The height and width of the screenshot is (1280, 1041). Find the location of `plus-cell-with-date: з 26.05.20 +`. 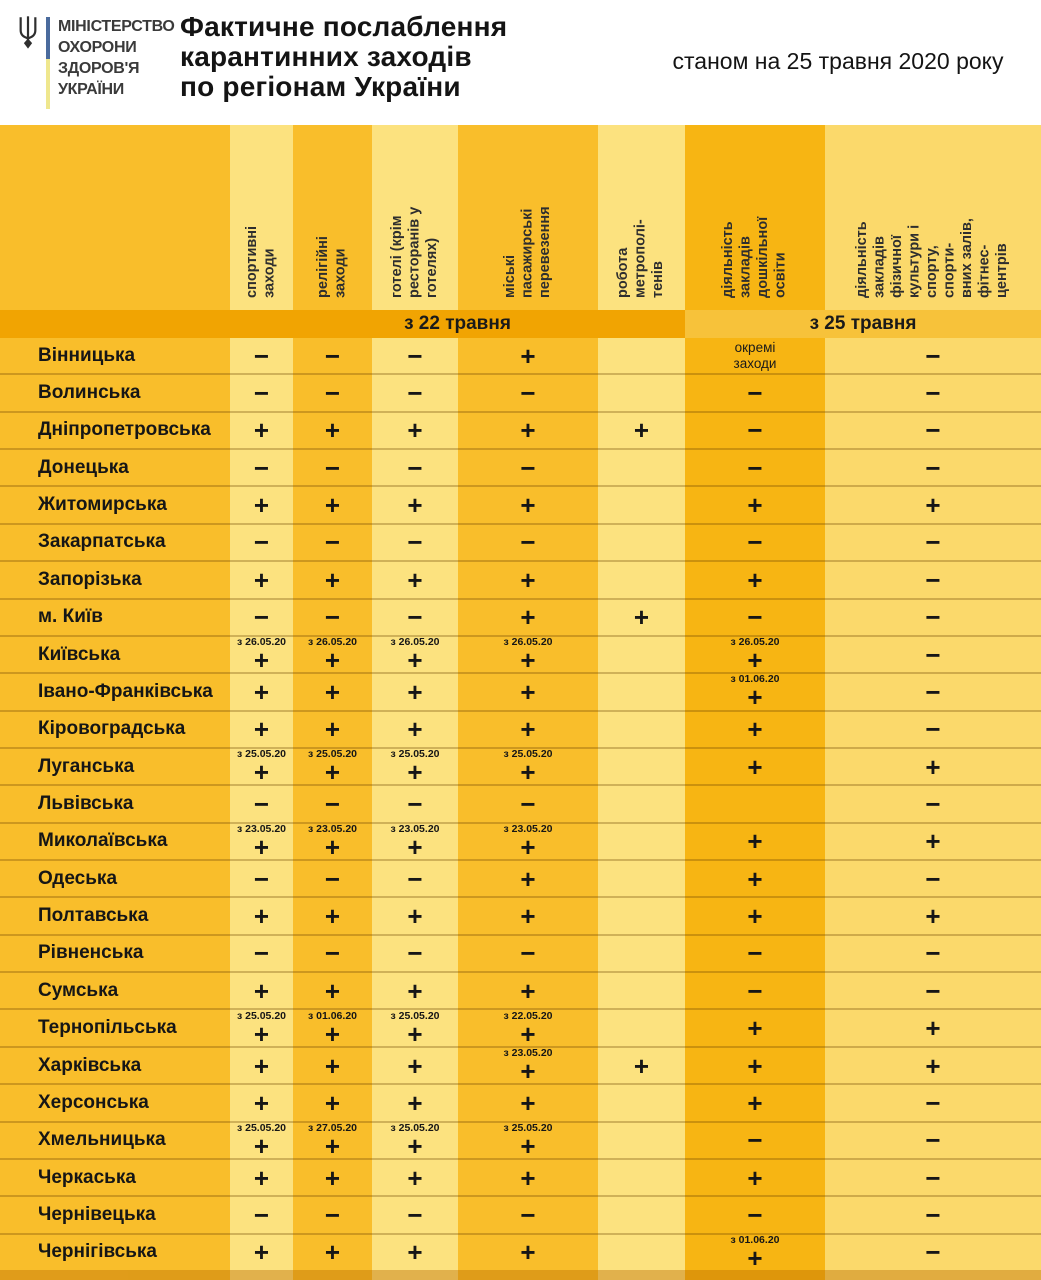

plus-cell-with-date: з 26.05.20 + is located at coordinates (755, 654).